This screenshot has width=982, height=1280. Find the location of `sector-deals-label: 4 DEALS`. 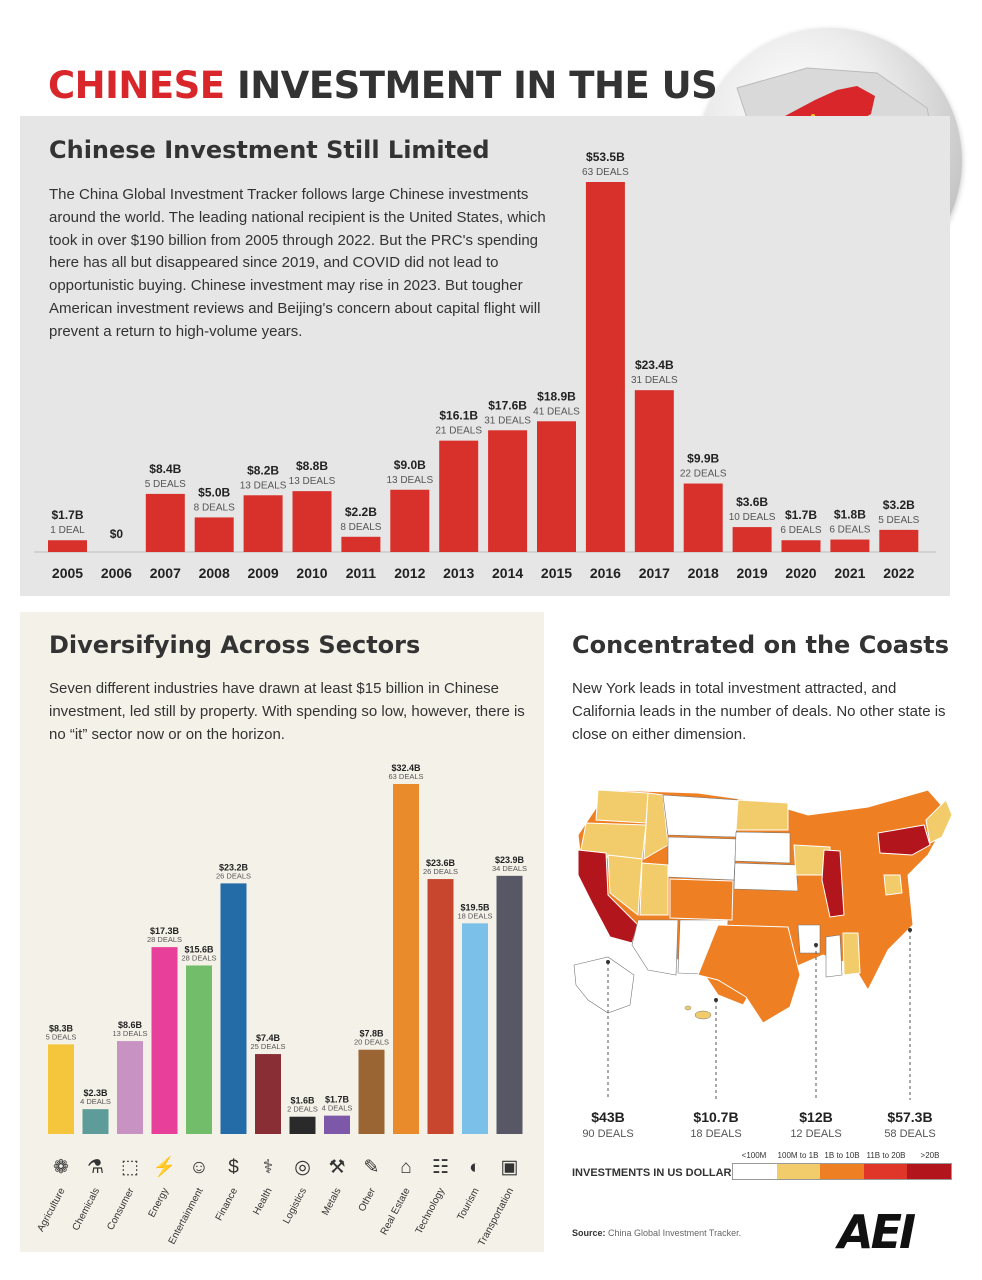

sector-deals-label: 4 DEALS is located at coordinates (95, 1101).